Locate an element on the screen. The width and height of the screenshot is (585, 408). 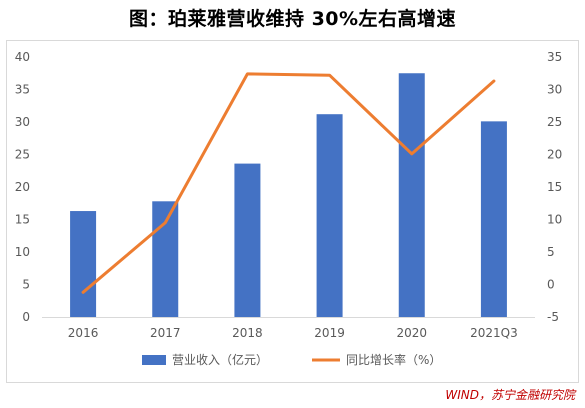
x-tick-2017: 2017 is located at coordinates (165, 333).